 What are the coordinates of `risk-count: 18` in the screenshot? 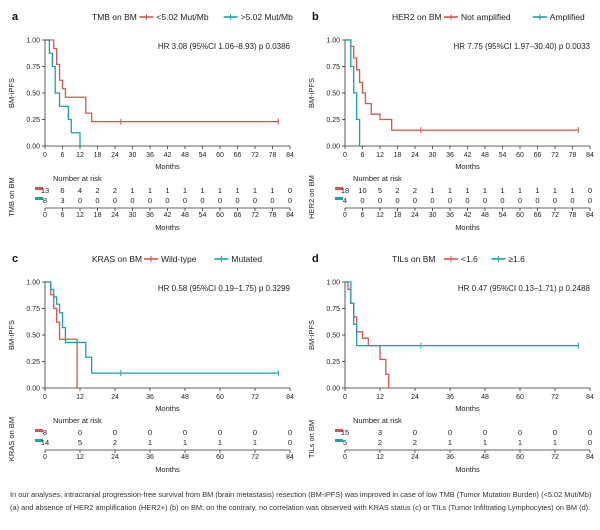 It's located at (345, 190).